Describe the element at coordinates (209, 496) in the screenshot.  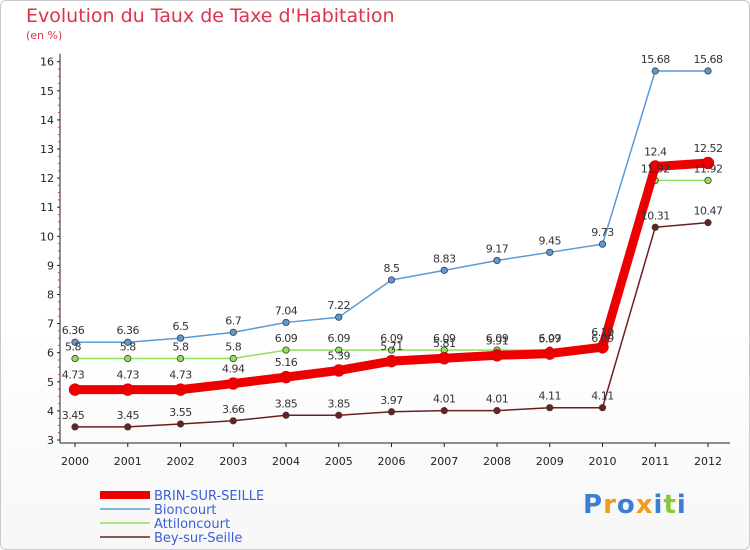
I see `legend-label: BRIN-SUR-SEILLE` at that location.